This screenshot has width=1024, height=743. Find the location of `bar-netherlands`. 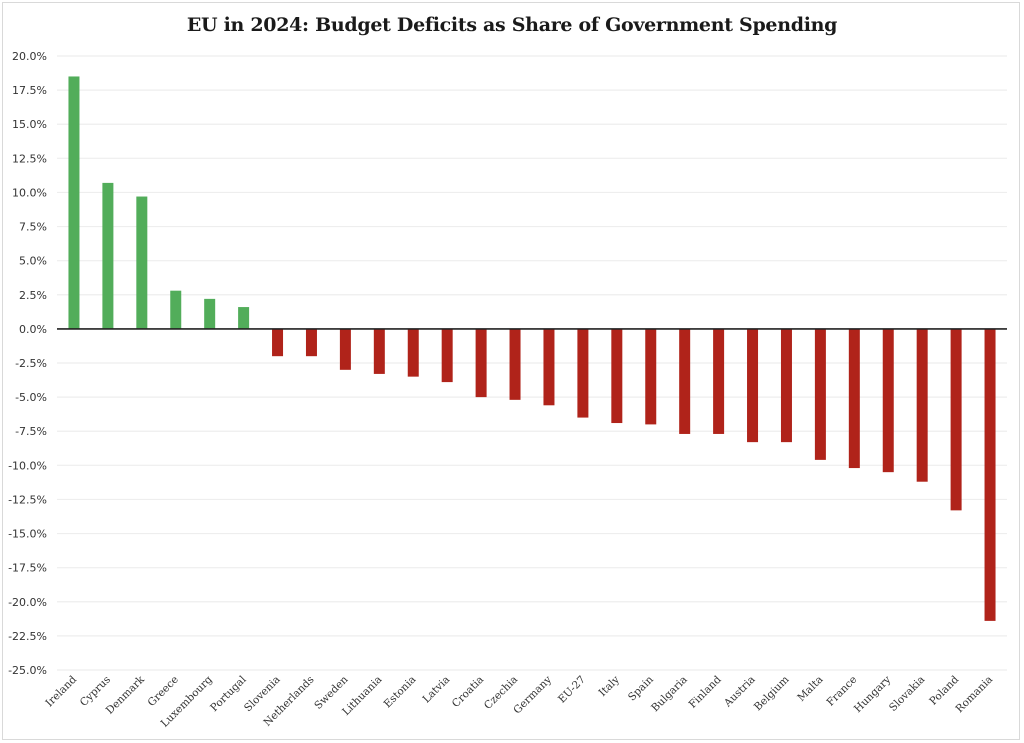

bar-netherlands is located at coordinates (311, 342).